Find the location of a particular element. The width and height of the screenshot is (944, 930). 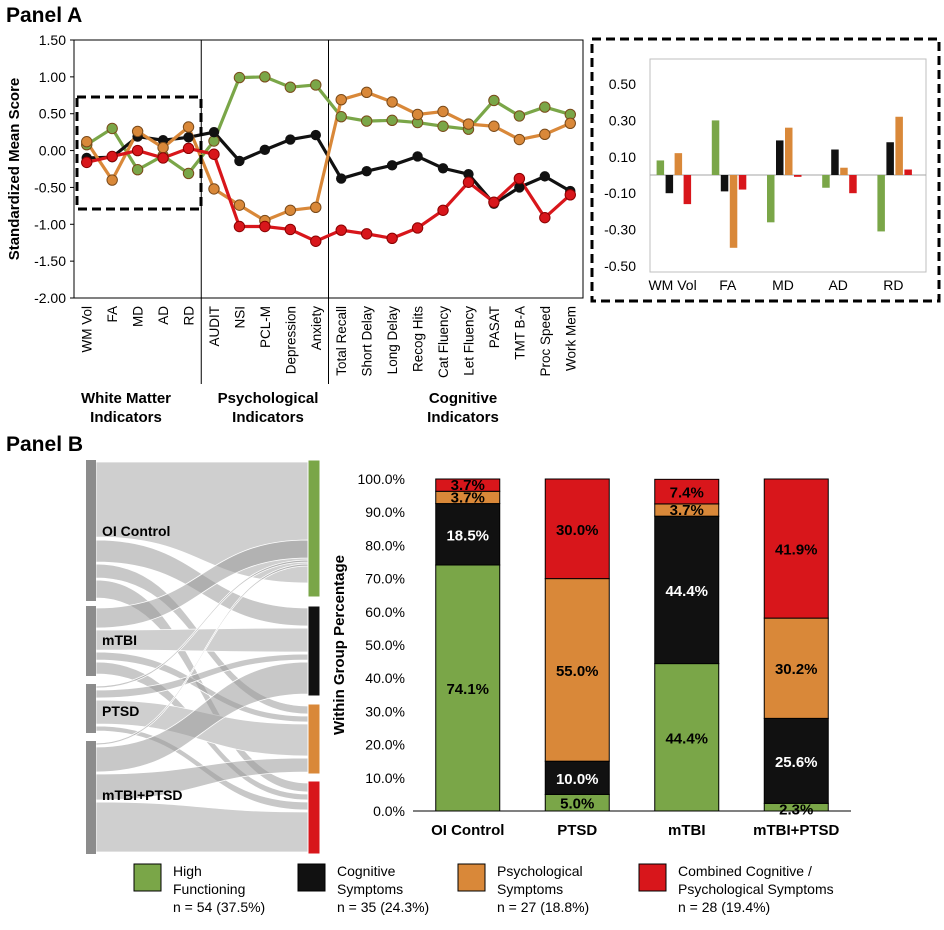

inset-plot-frame is located at coordinates (788, 165).